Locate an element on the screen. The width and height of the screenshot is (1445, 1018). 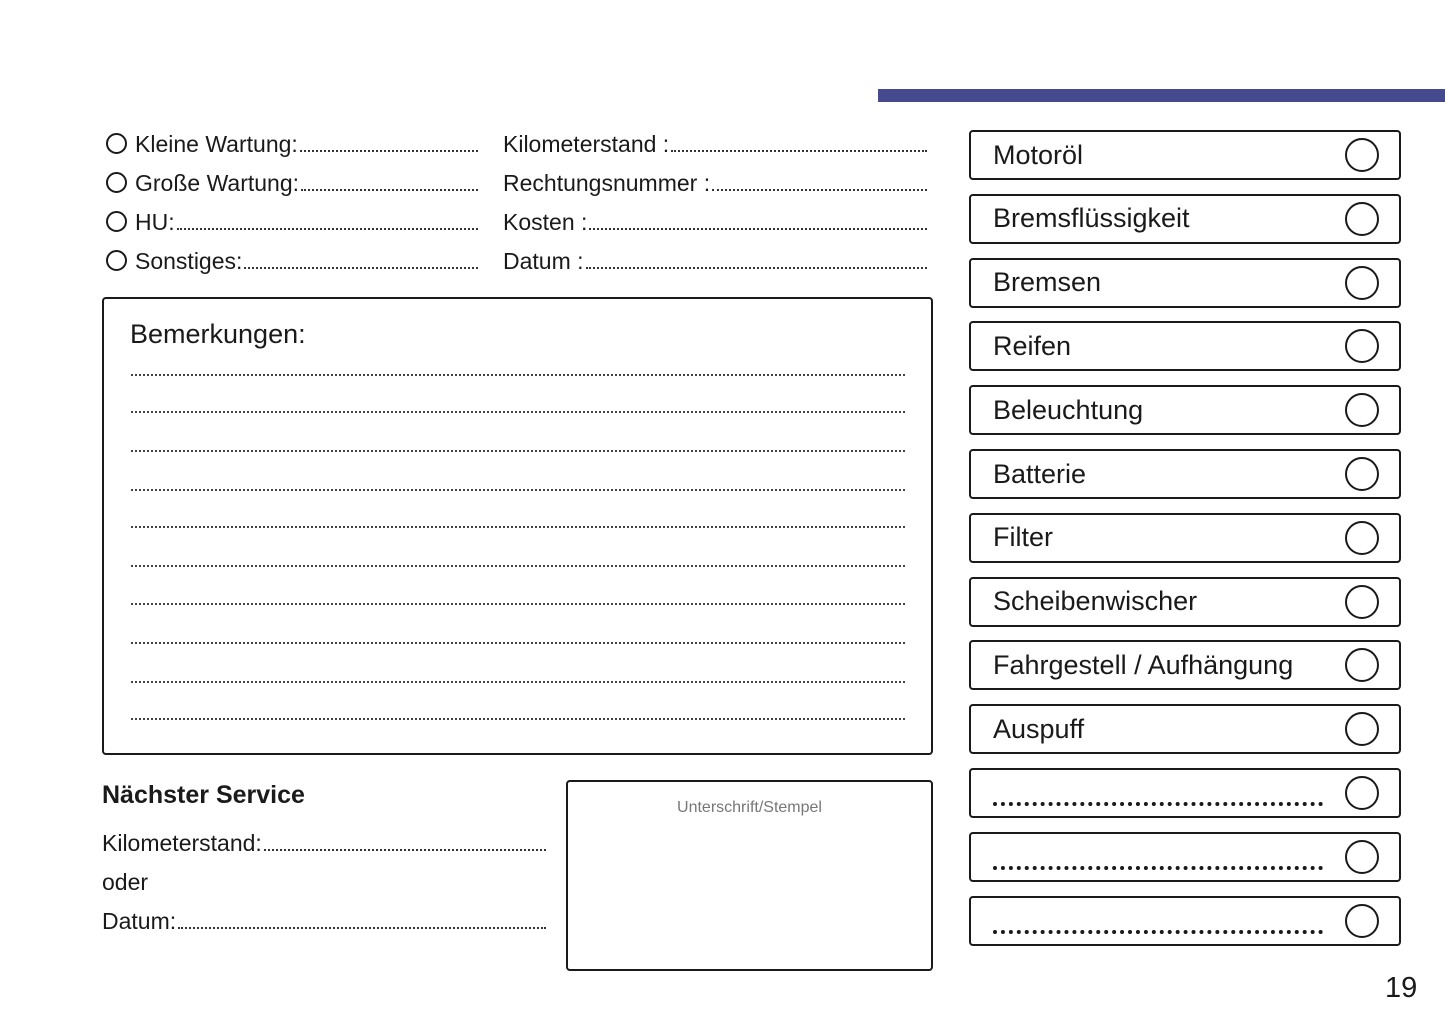
checklist-item: Reifen is located at coordinates (1185, 346).